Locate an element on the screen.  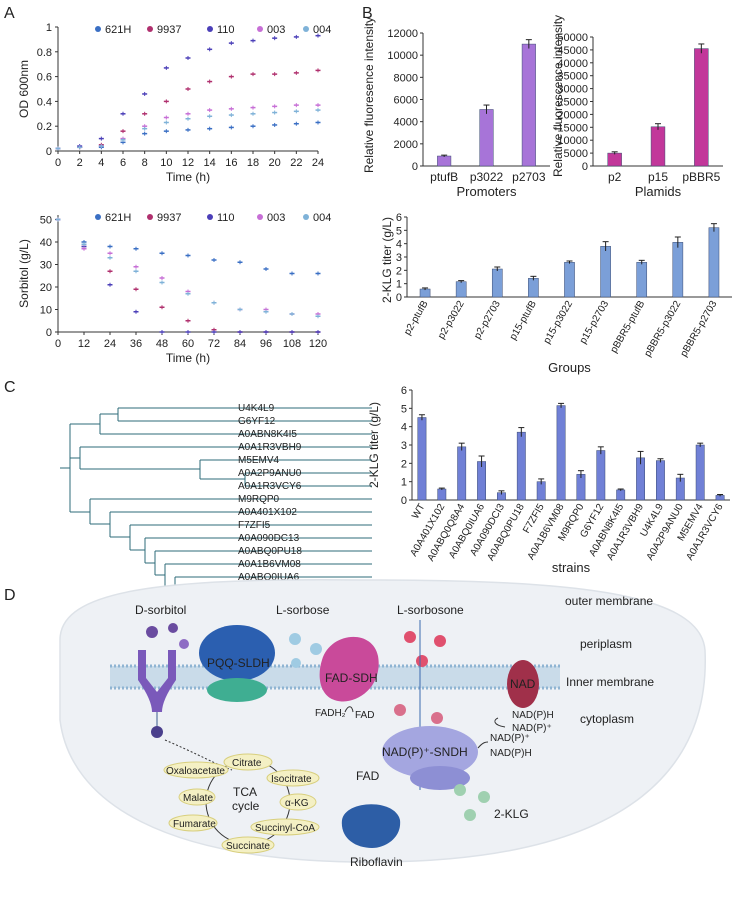
y-tick-label: 0.2 is located at coordinates (44, 127).